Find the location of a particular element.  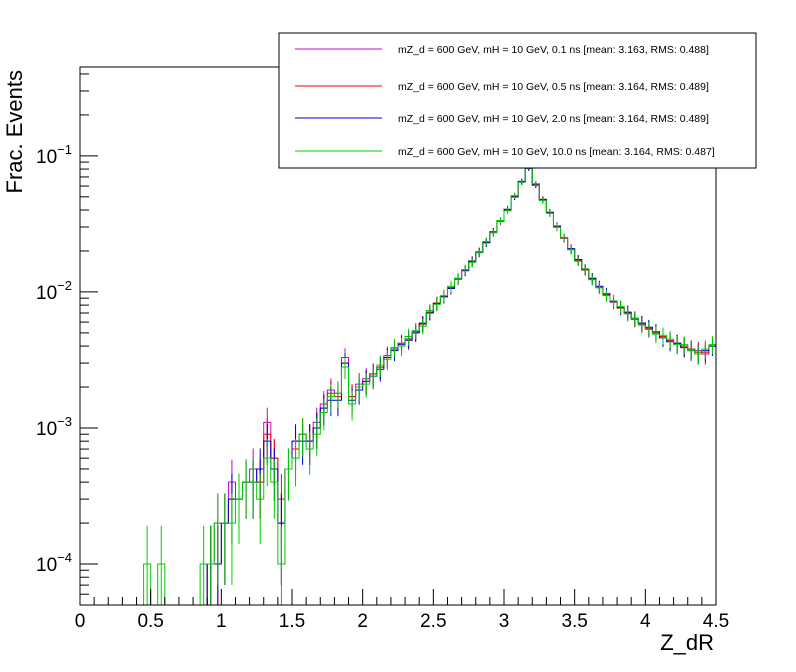

y-tick-label: 10⁻⁴ is located at coordinates (54, 563).